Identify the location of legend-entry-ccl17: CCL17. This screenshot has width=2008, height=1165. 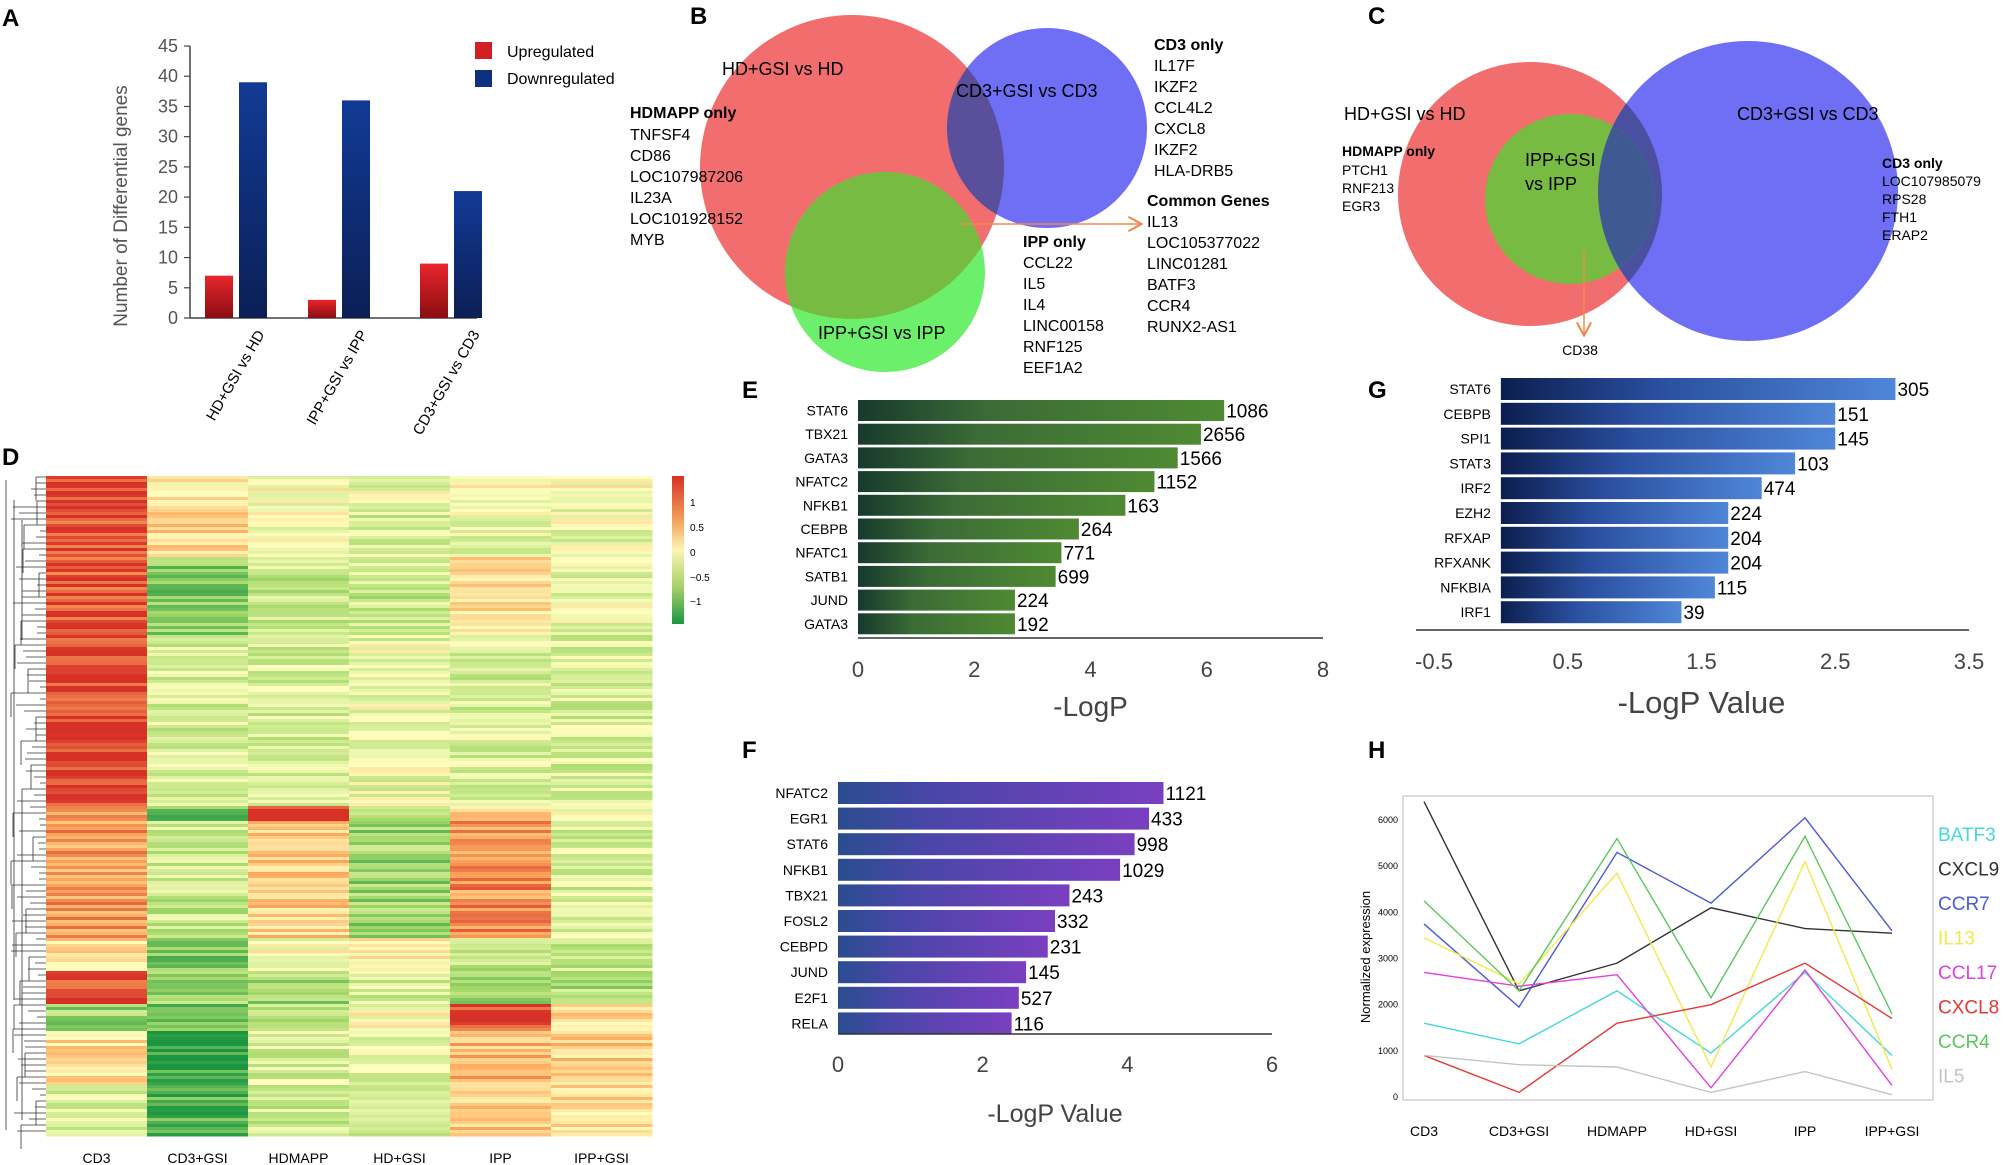
(1967, 973).